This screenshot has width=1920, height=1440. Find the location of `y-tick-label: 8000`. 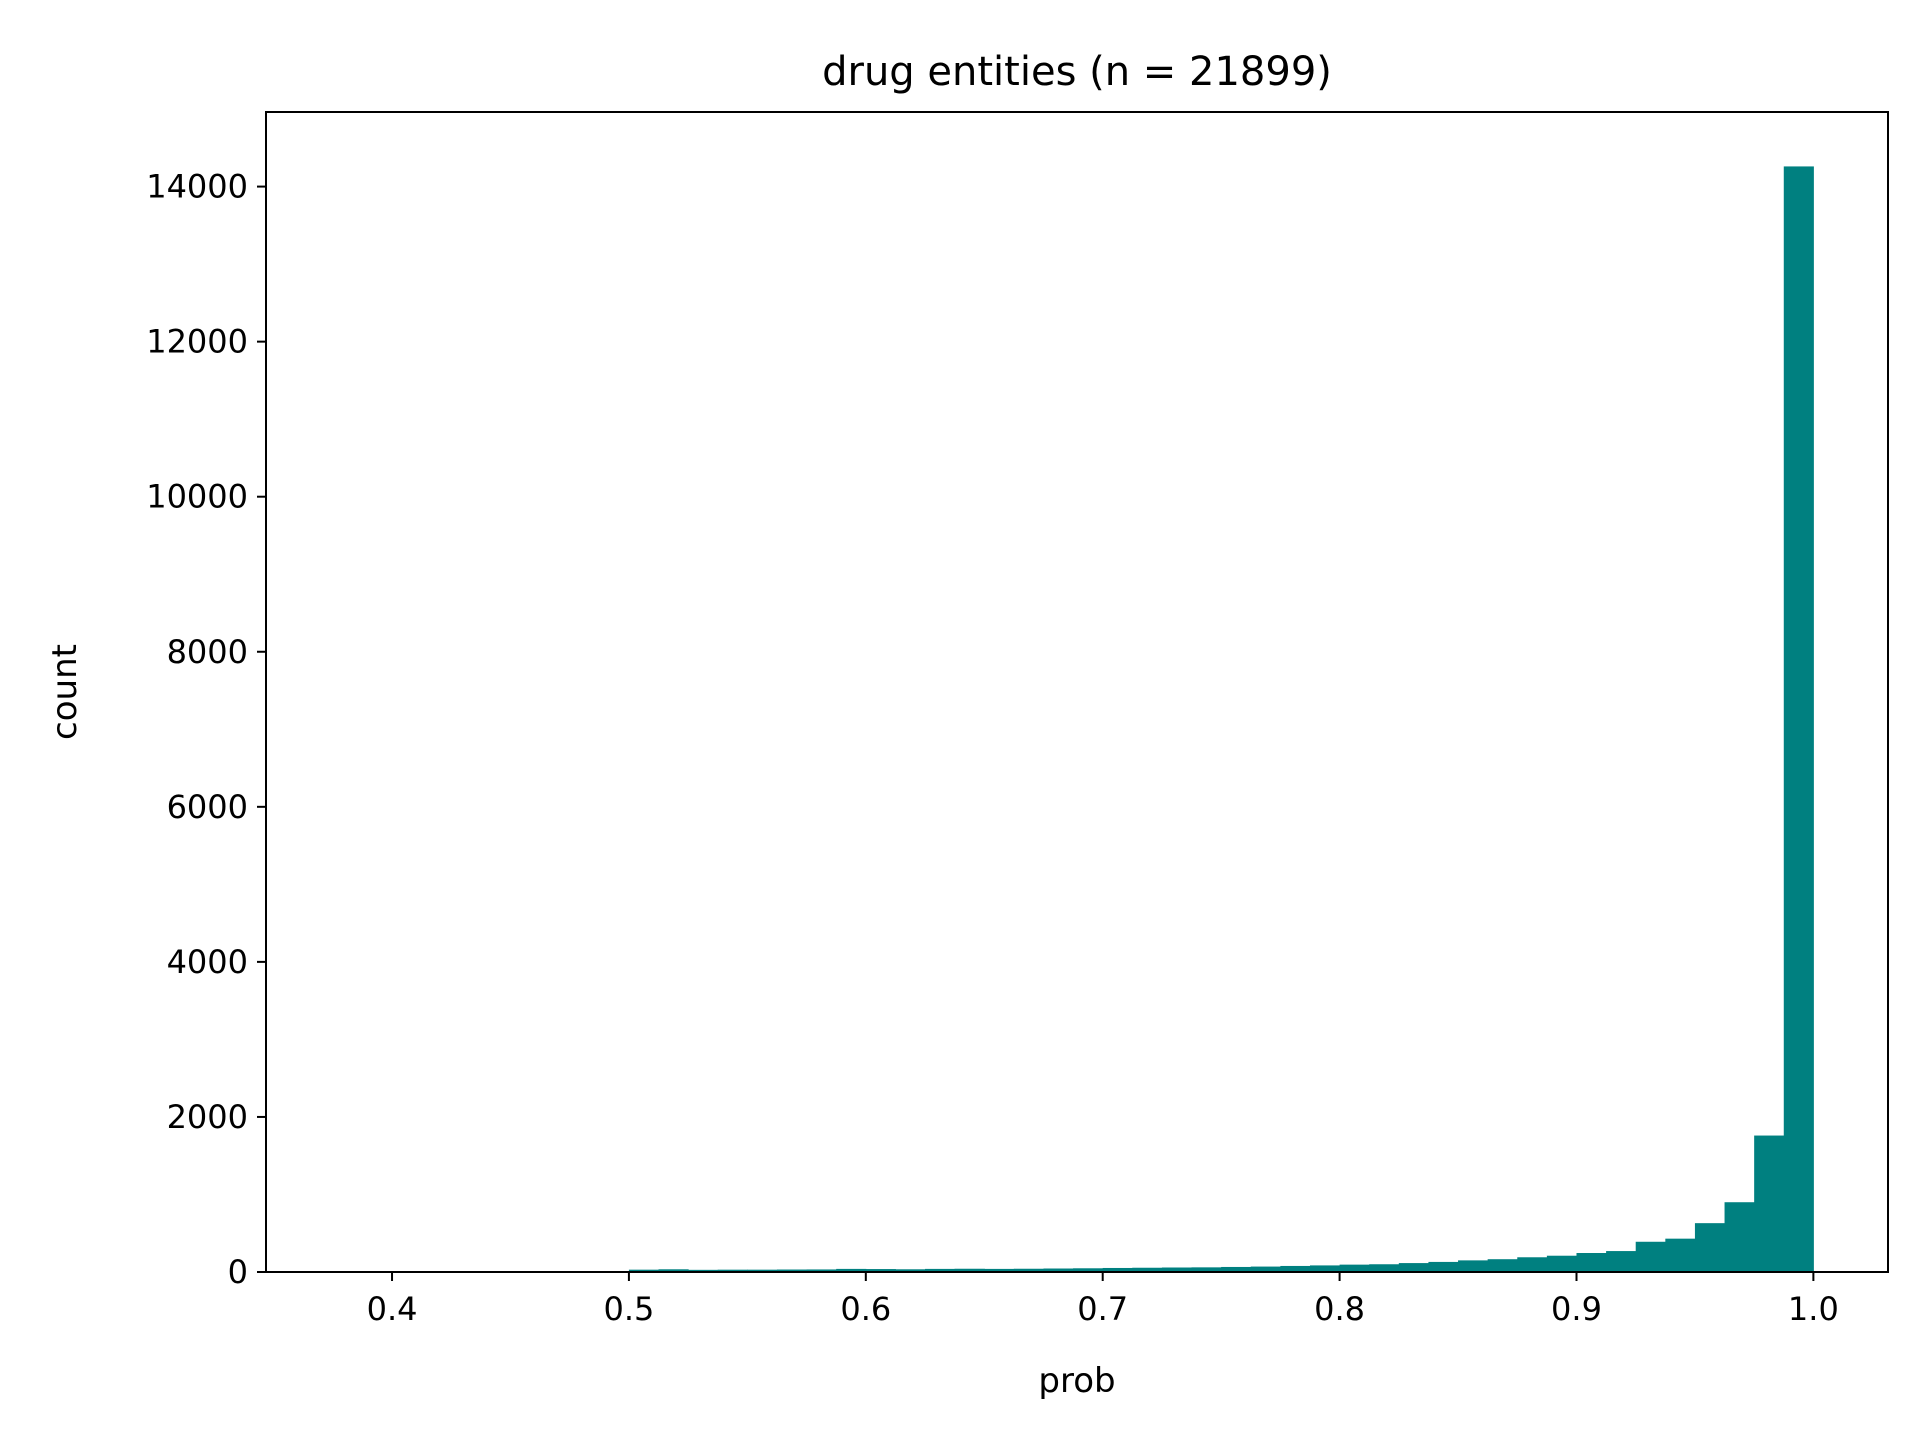

y-tick-label: 8000 is located at coordinates (207, 652).